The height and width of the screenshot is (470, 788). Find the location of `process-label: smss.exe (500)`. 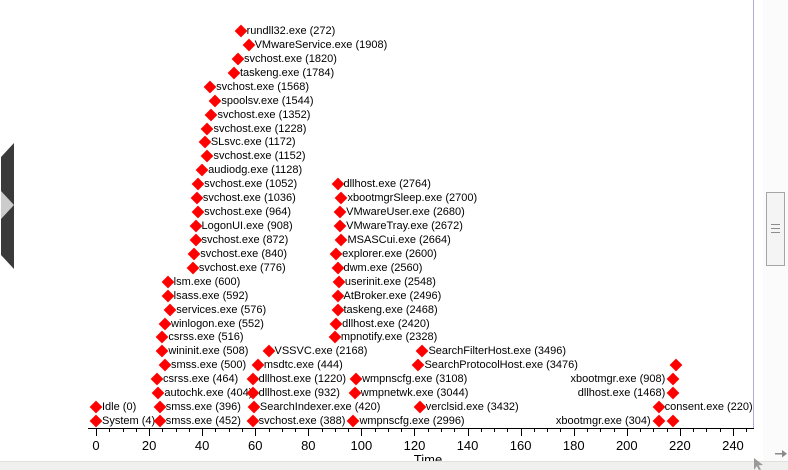

process-label: smss.exe (500) is located at coordinates (209, 365).